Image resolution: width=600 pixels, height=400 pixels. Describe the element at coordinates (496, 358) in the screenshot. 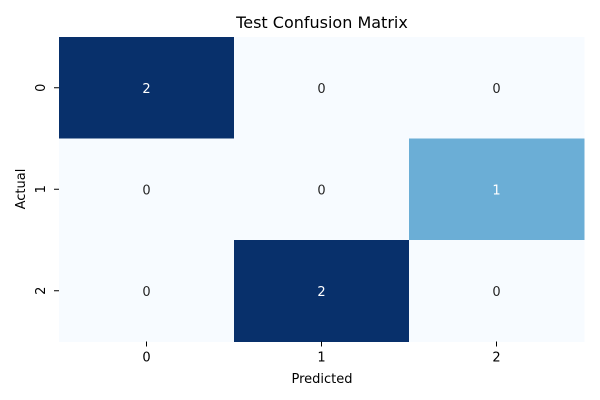

I see `x-tick-label: 2` at that location.